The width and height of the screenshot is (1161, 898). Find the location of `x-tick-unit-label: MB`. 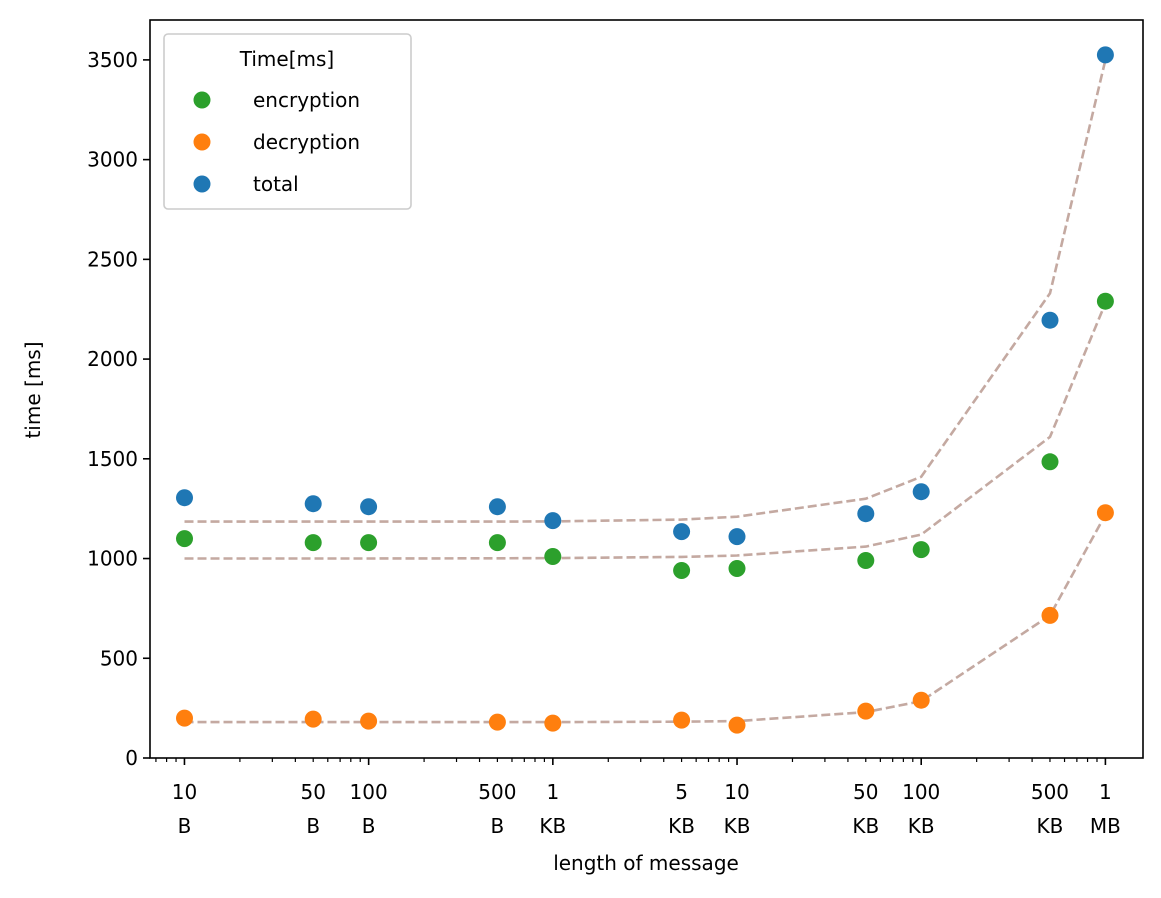

x-tick-unit-label: MB is located at coordinates (1105, 826).